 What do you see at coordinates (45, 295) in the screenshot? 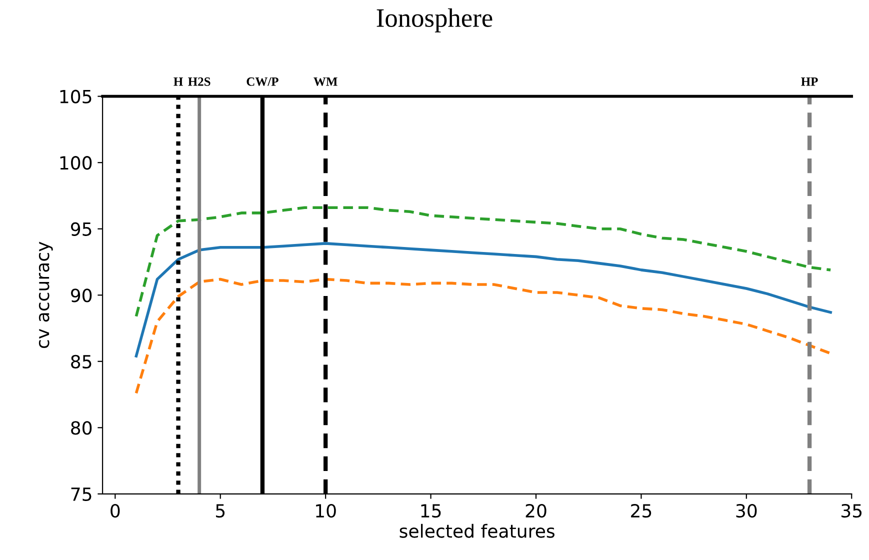
I see `y-axis-title: cv accuracy` at bounding box center [45, 295].